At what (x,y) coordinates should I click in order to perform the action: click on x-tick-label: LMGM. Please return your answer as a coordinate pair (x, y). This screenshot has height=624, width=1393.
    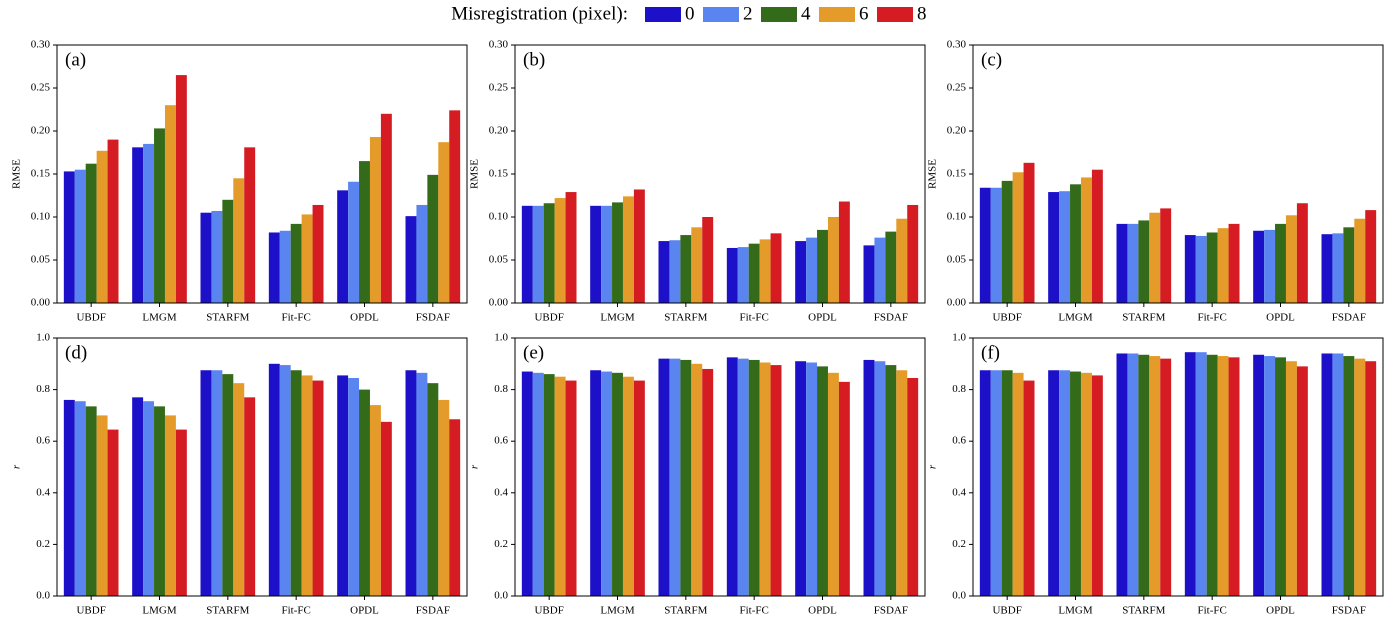
    Looking at the image, I should click on (1075, 611).